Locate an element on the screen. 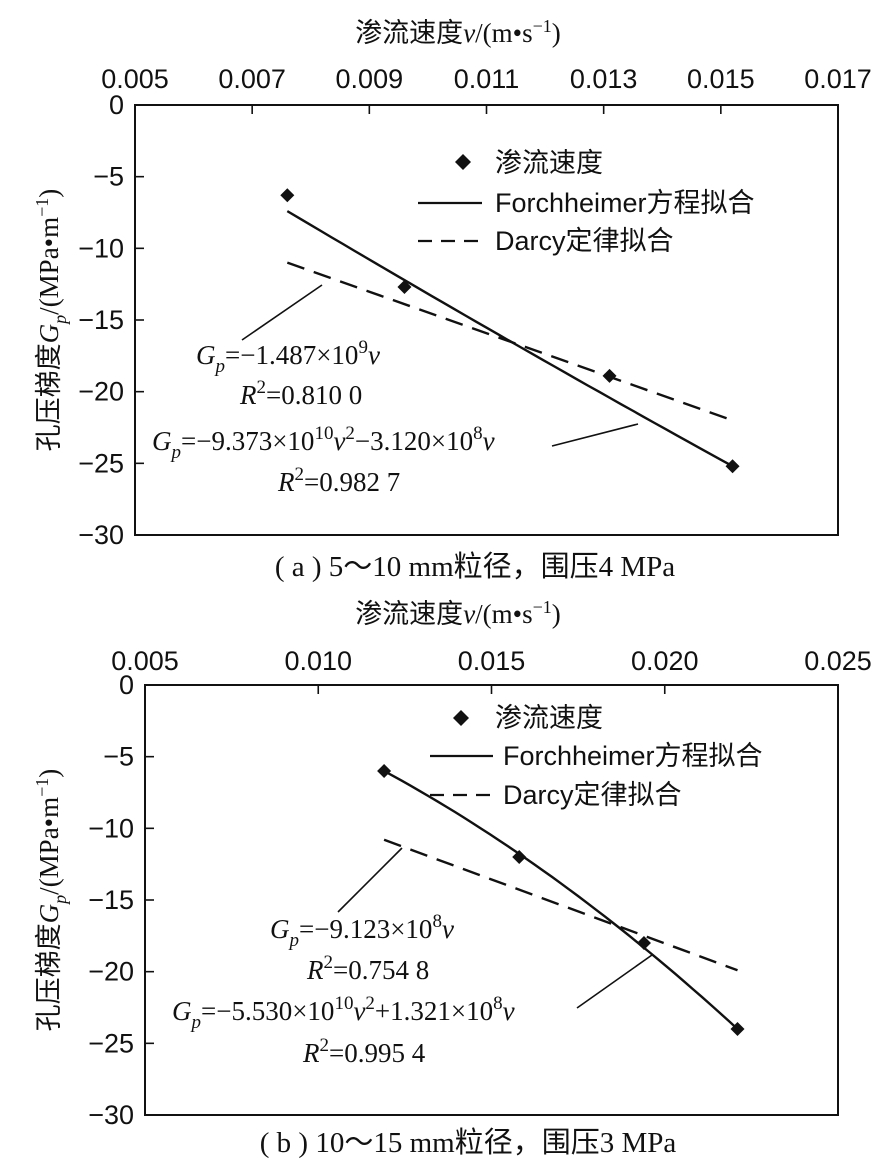  panel-b-legend-item-2: Forchheimer方程拟合 is located at coordinates (633, 756).